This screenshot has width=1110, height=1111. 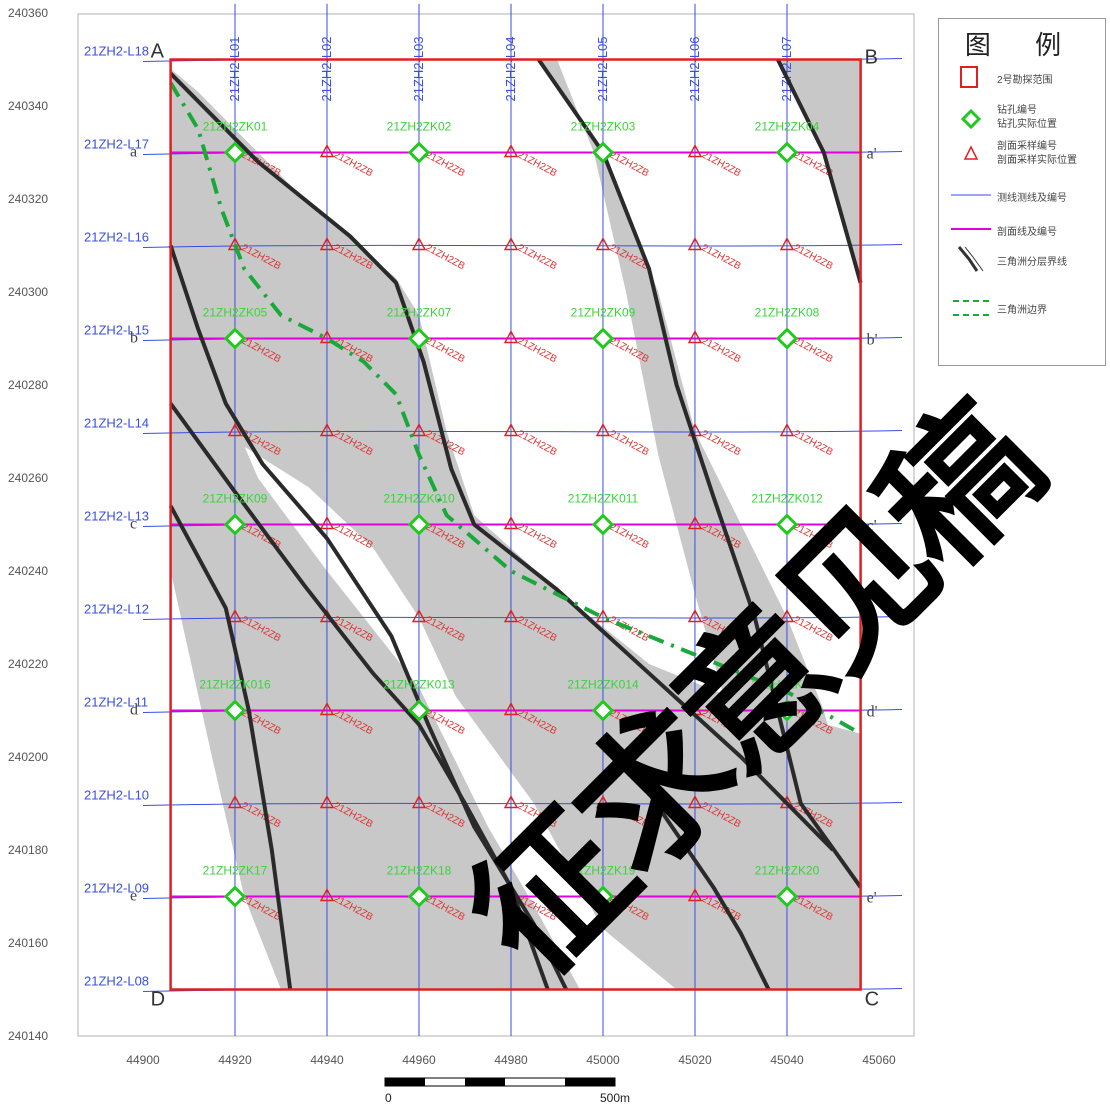 What do you see at coordinates (971, 230) in the screenshot?
I see `magenta-line-icon` at bounding box center [971, 230].